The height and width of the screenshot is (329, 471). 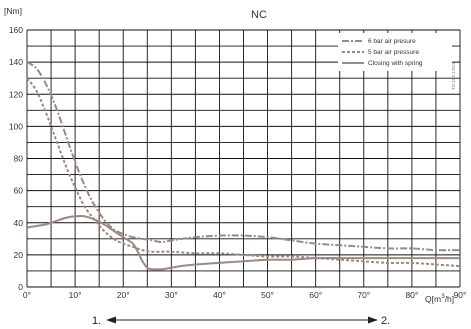 What do you see at coordinates (363, 295) in the screenshot?
I see `x-tick-label: 70°` at bounding box center [363, 295].